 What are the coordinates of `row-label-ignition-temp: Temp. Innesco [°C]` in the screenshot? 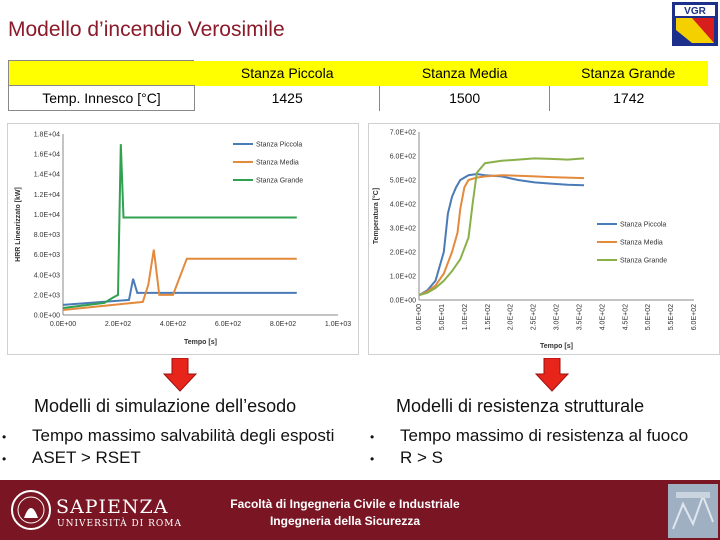 It's located at (101, 98).